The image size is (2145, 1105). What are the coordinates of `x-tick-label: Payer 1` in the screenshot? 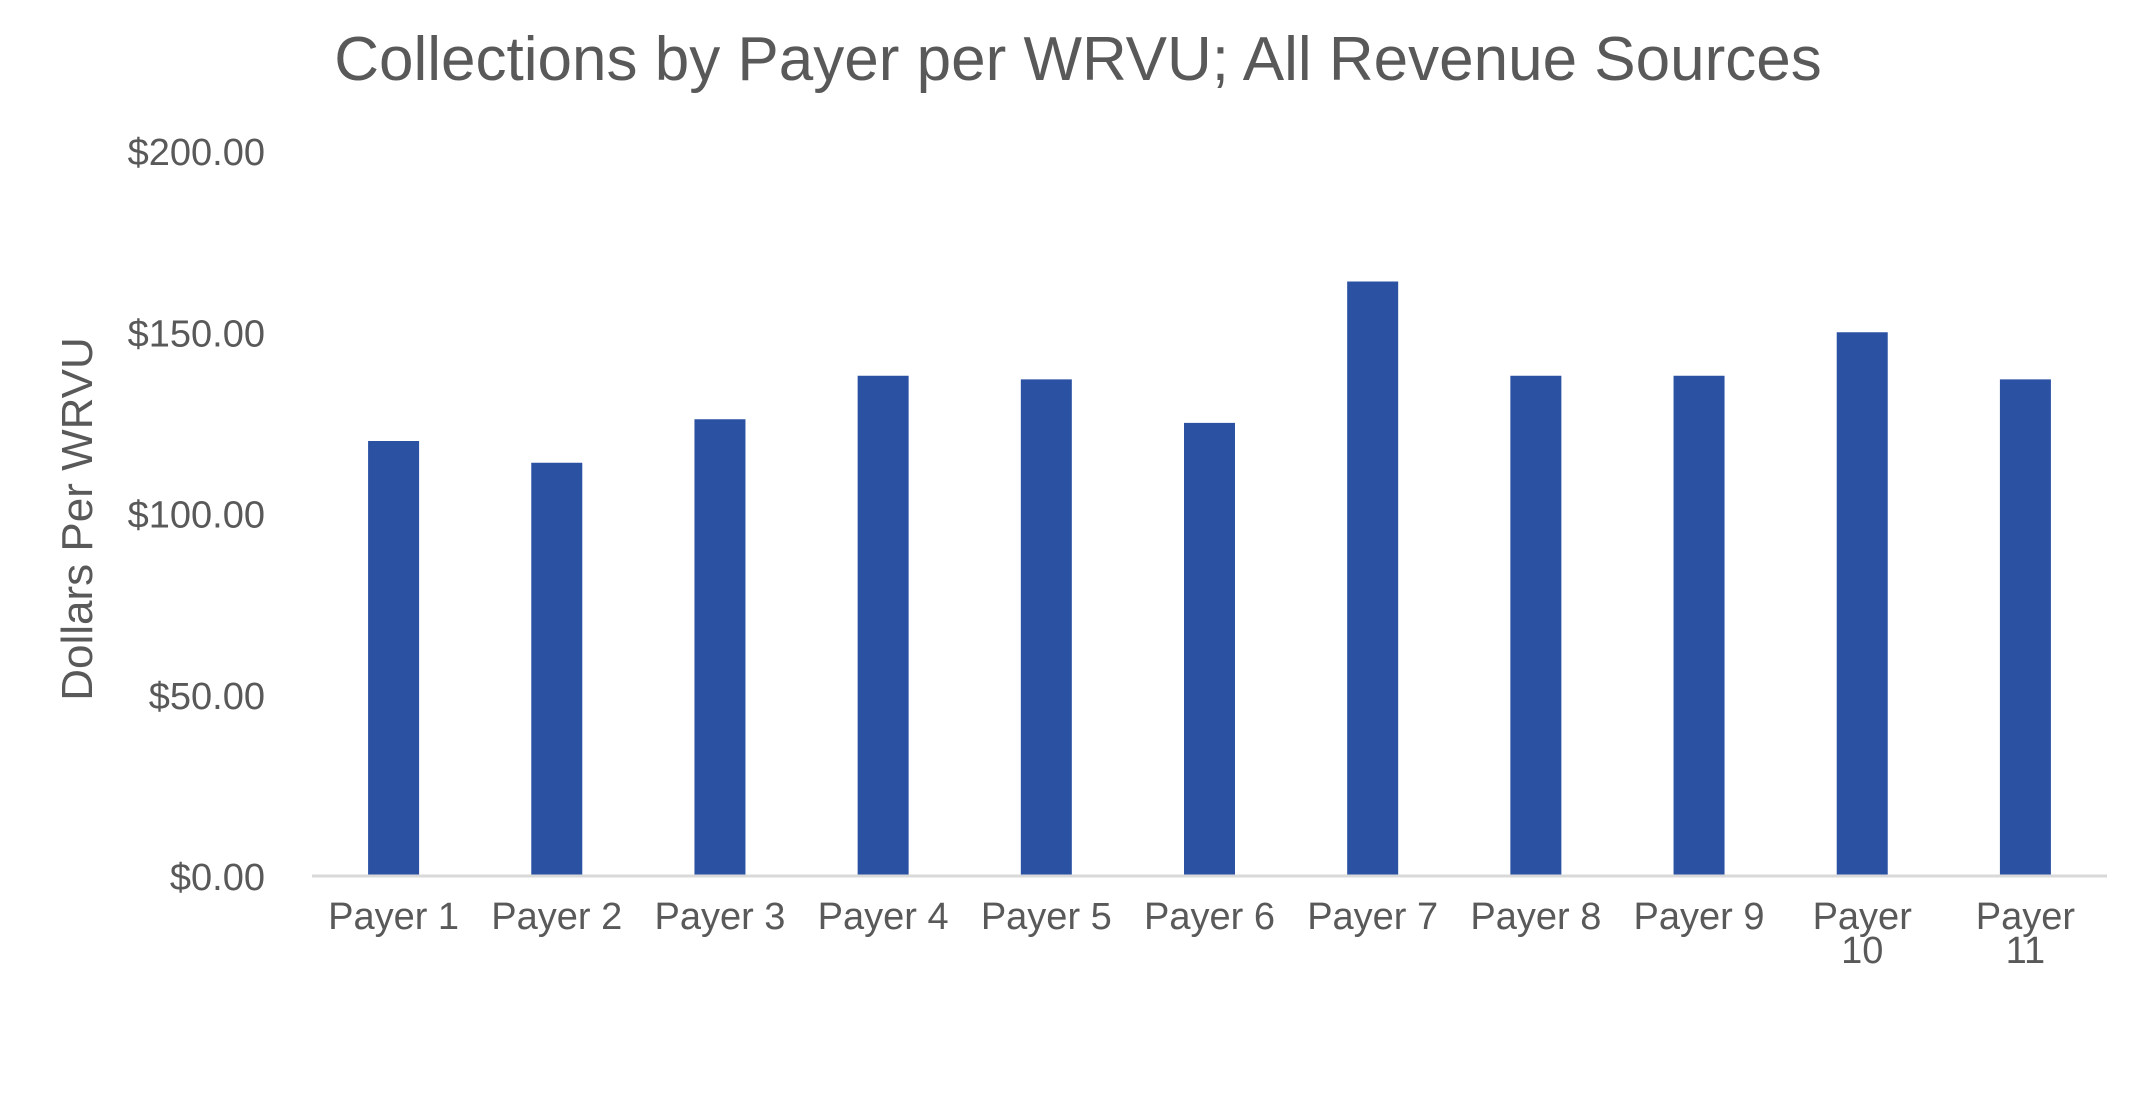 It's located at (393, 917).